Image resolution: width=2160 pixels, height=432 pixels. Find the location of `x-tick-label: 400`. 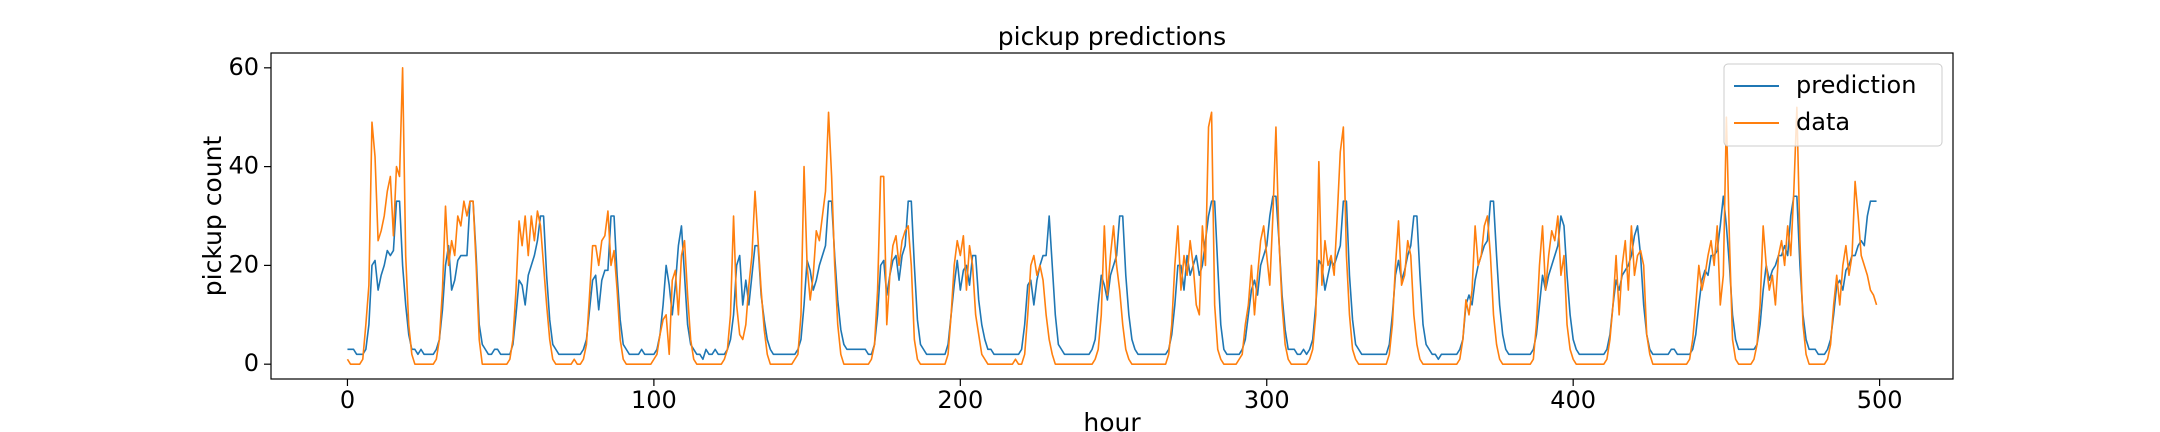

x-tick-label: 400 is located at coordinates (1573, 400).